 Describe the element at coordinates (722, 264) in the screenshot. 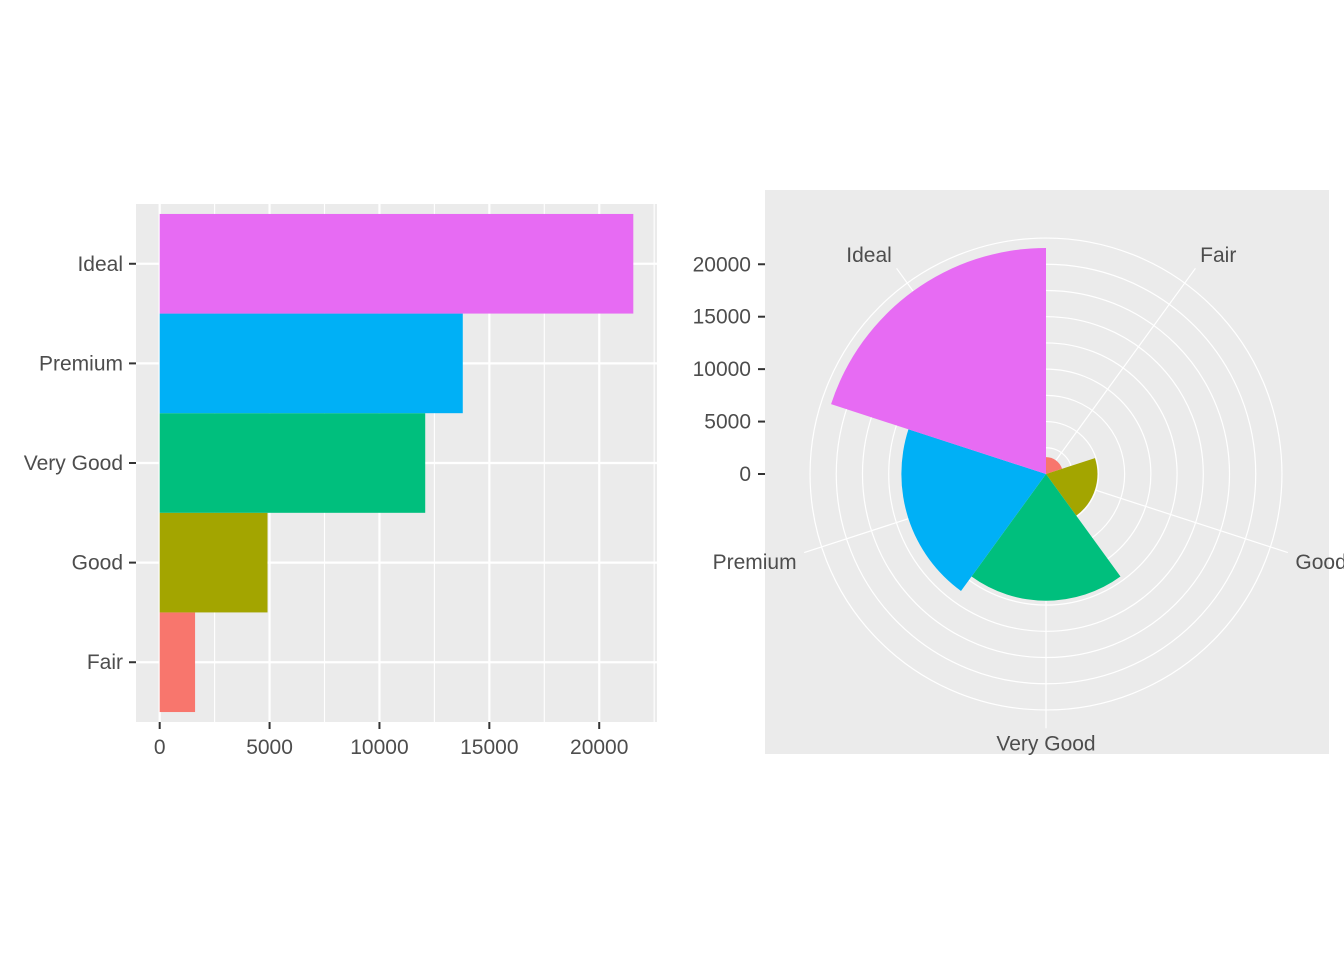

I see `r-tick-label: 20000` at that location.